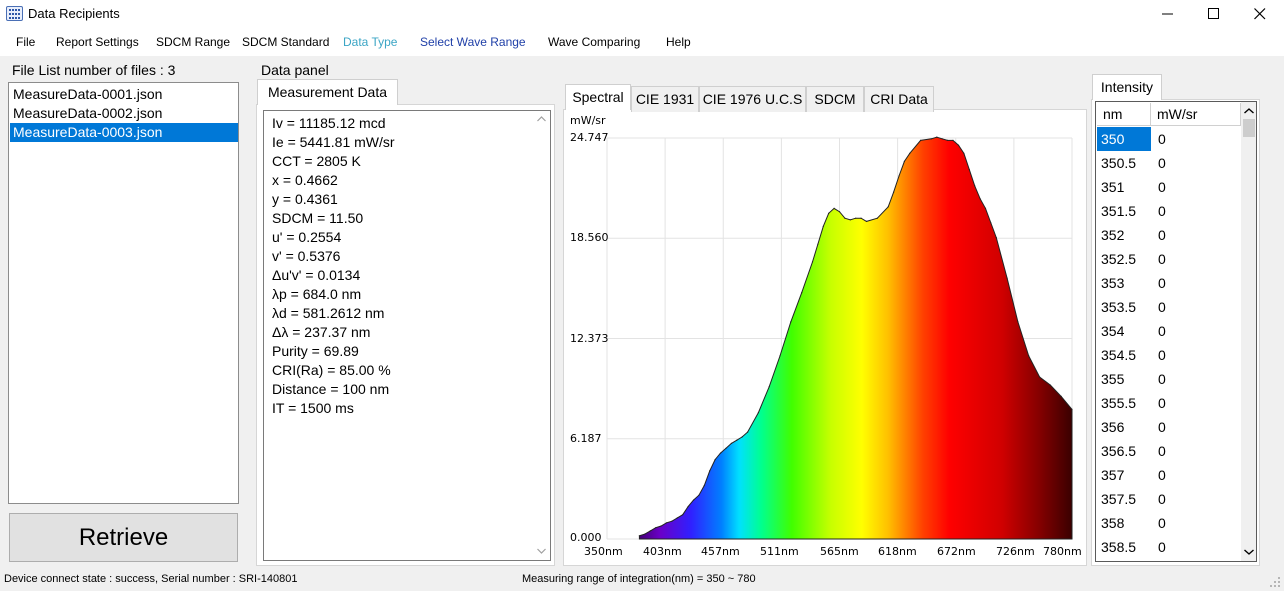  What do you see at coordinates (123, 537) in the screenshot?
I see `retrieve-button: Retrieve` at bounding box center [123, 537].